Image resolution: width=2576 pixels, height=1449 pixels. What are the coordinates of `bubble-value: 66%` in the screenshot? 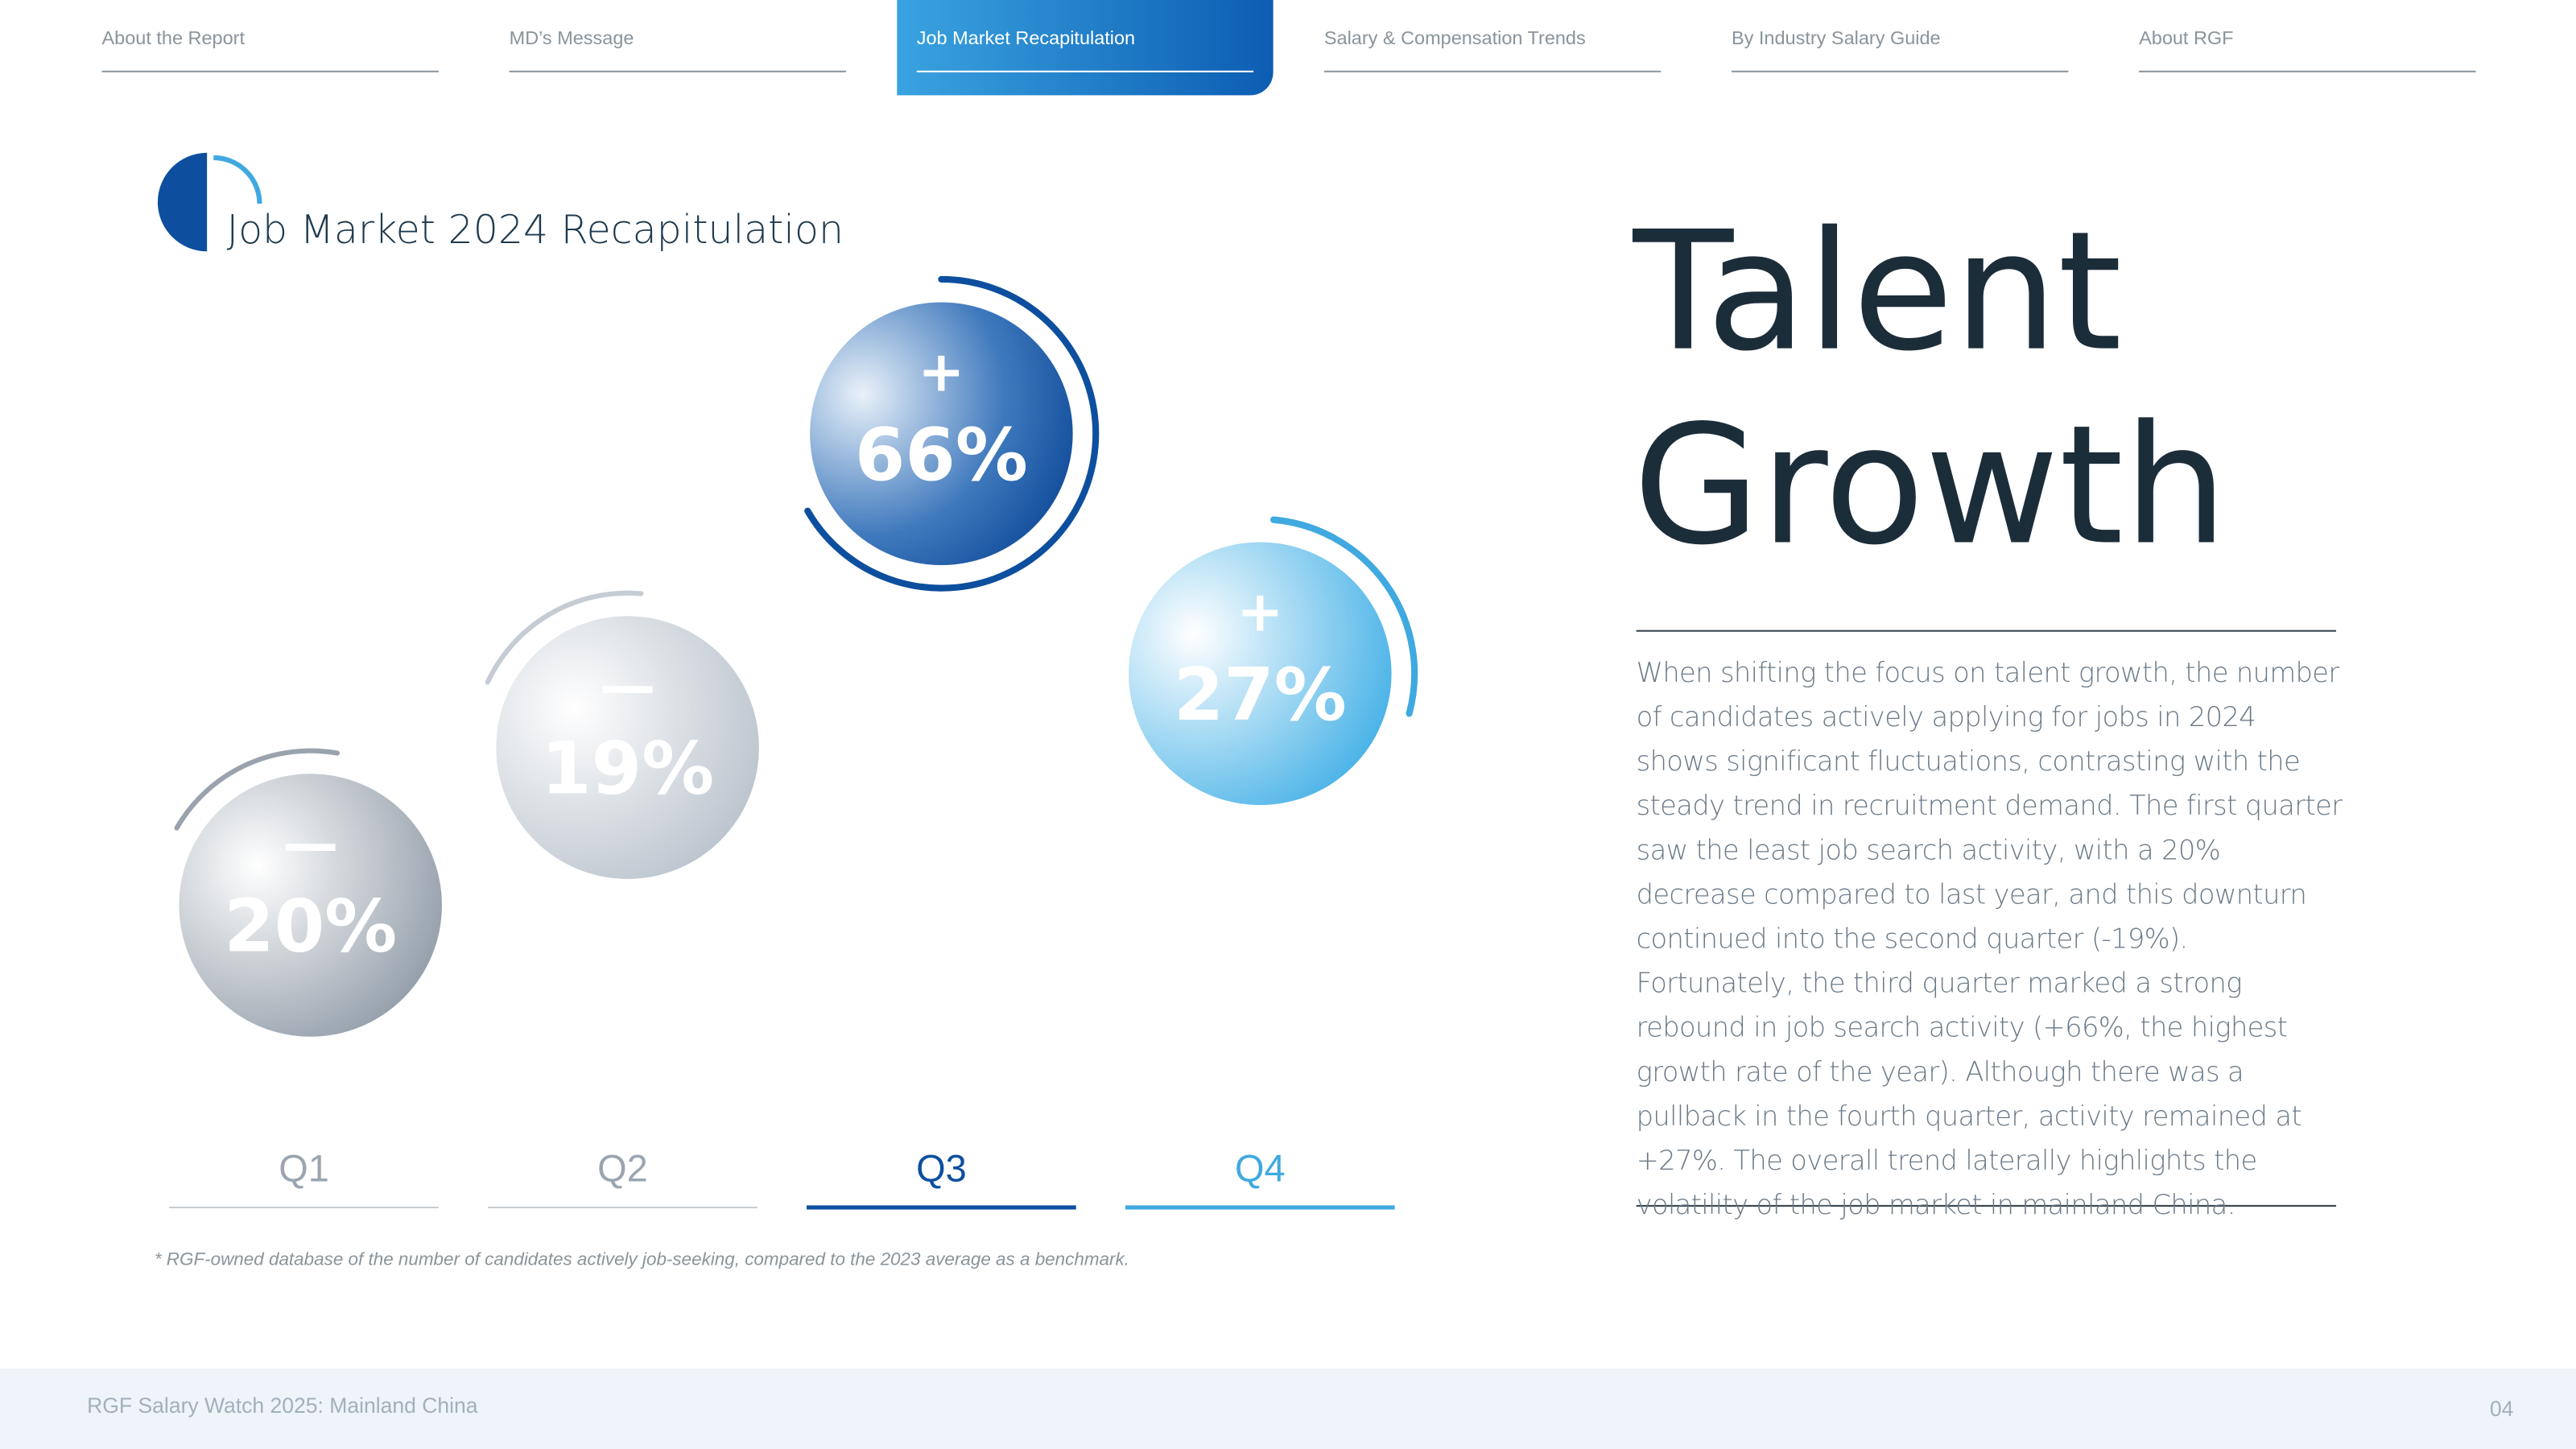 It's located at (941, 455).